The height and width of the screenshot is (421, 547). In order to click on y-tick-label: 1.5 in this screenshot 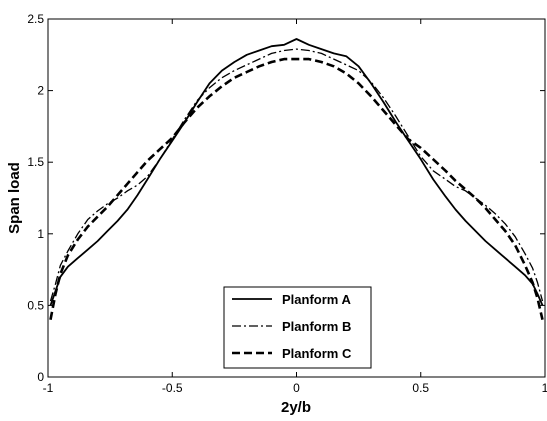, I will do `click(35, 162)`.